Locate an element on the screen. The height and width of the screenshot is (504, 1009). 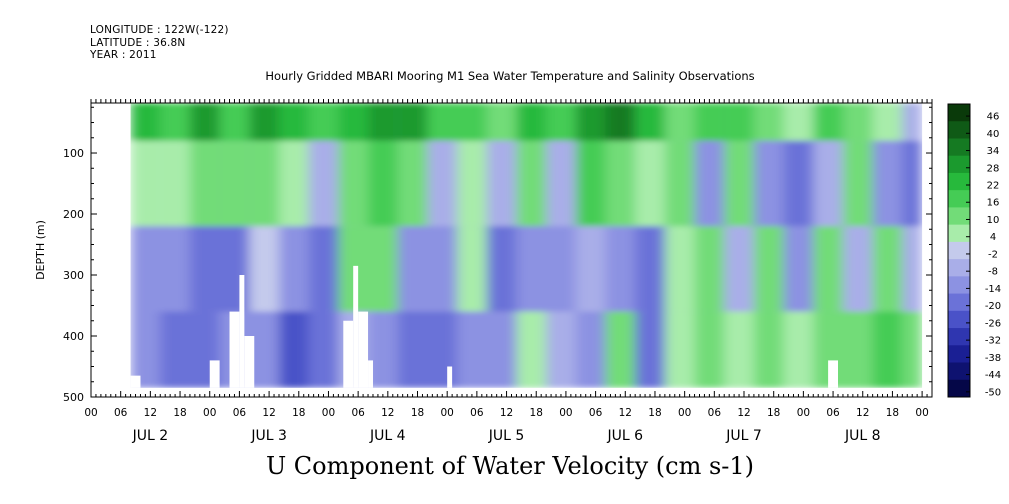
year-label: YEAR : 2011 is located at coordinates (123, 55).